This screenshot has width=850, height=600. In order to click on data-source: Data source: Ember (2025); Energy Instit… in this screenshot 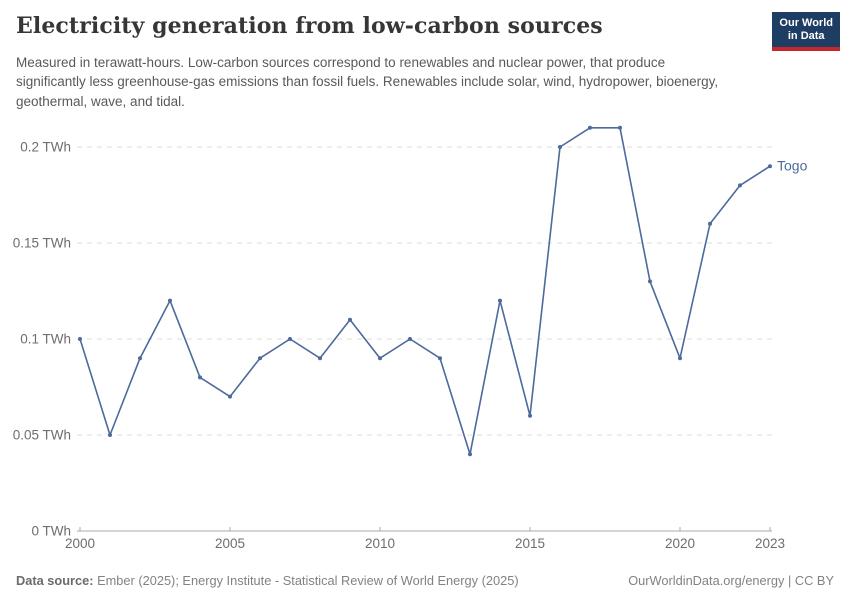, I will do `click(267, 580)`.